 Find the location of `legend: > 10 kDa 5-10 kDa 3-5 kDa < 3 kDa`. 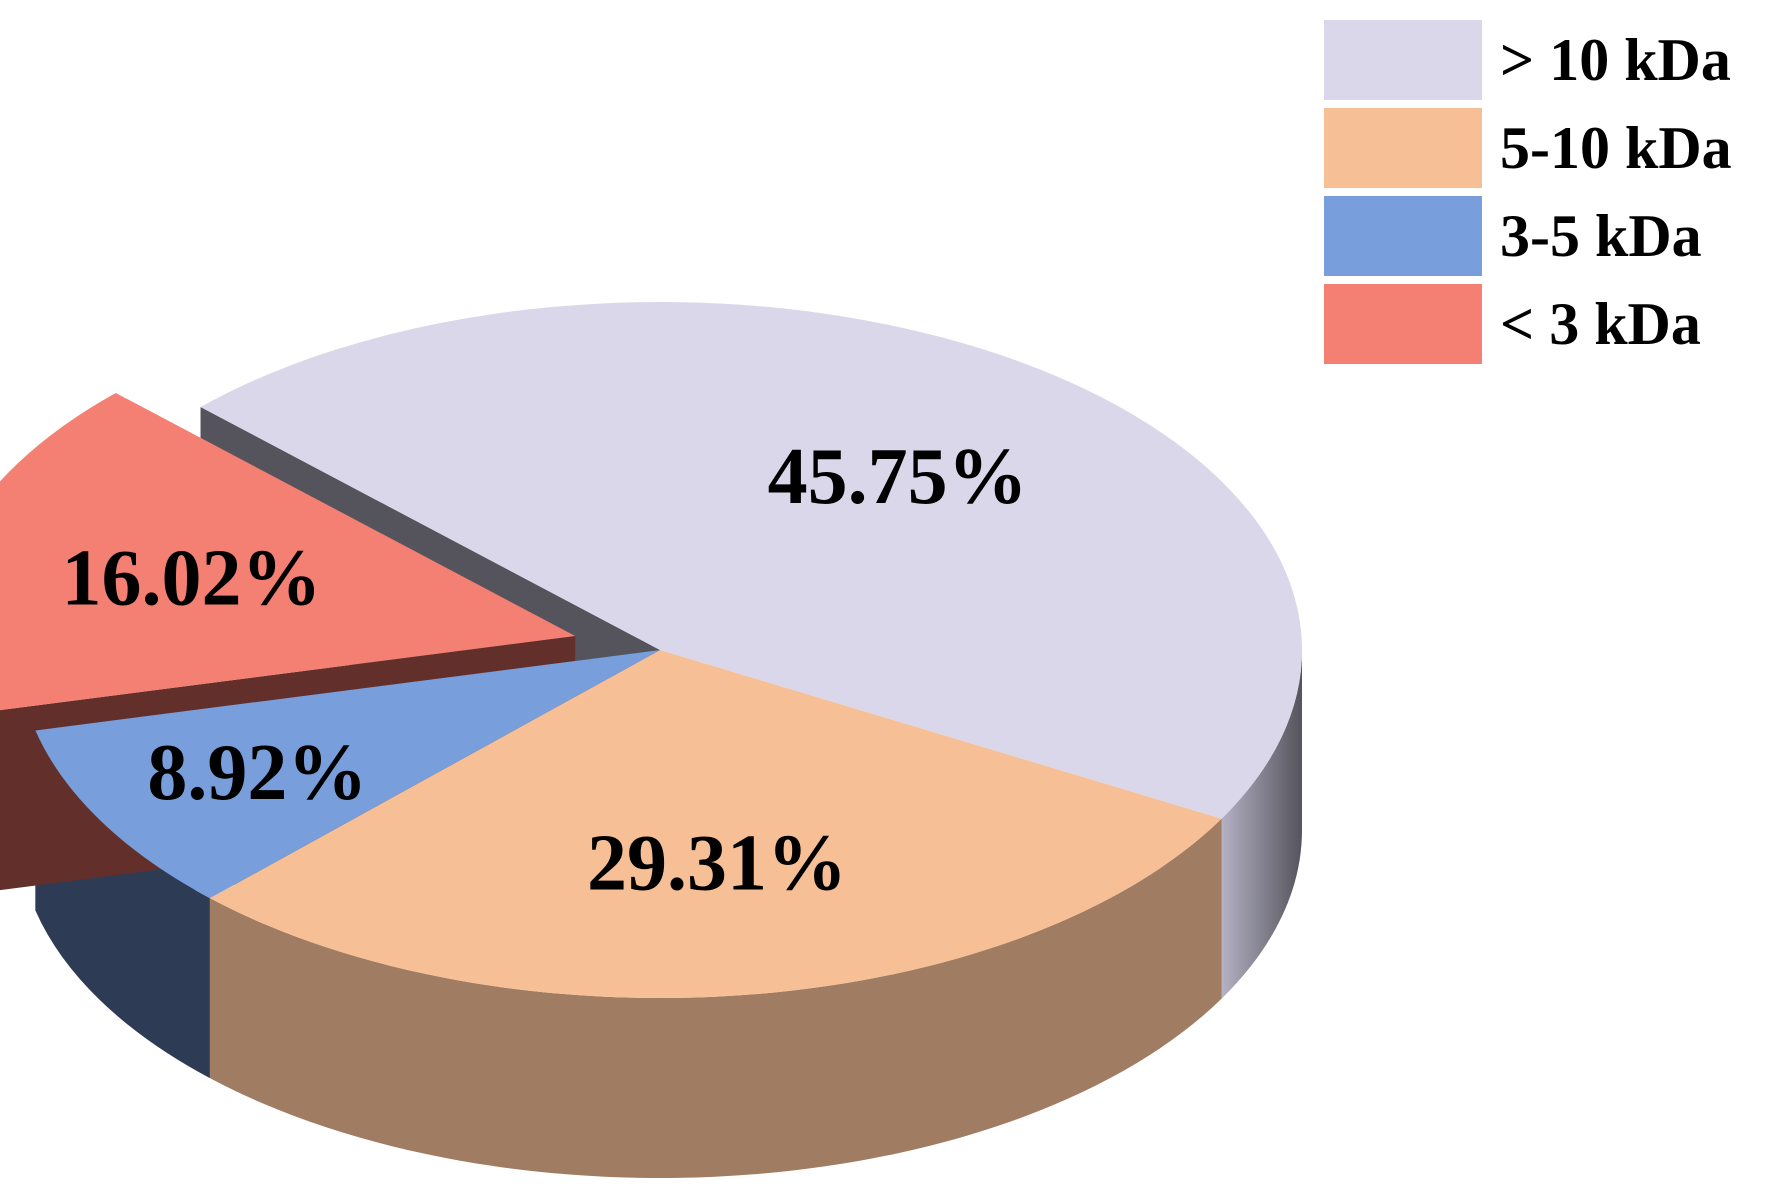

legend: > 10 kDa 5-10 kDa 3-5 kDa < 3 kDa is located at coordinates (1528, 192).